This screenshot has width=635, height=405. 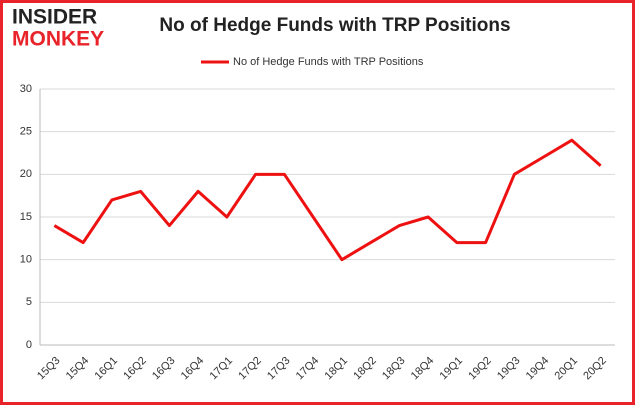 I want to click on y-tick-label: 15, so click(x=26, y=217).